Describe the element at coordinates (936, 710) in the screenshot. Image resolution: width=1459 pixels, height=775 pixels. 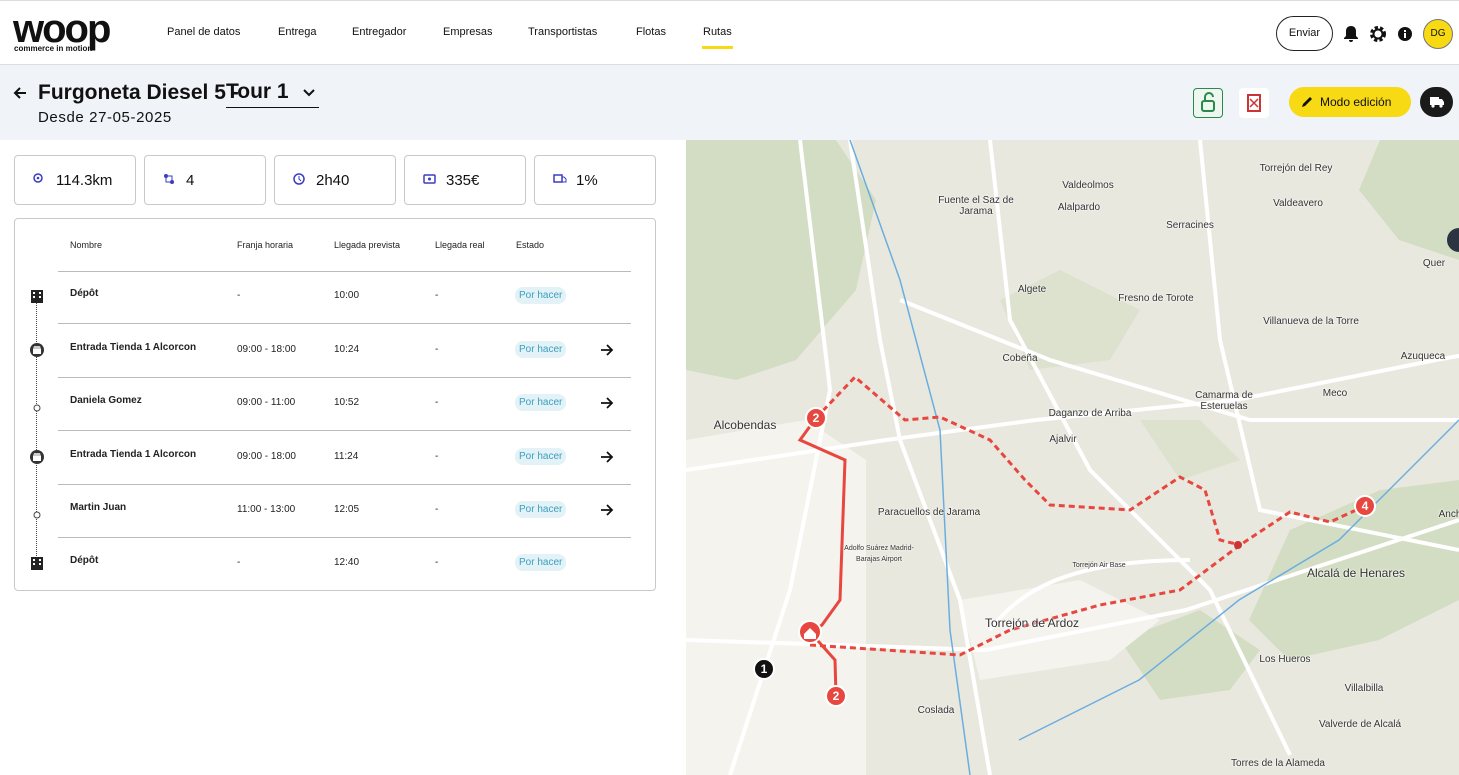
I see `place-label: Coslada` at that location.